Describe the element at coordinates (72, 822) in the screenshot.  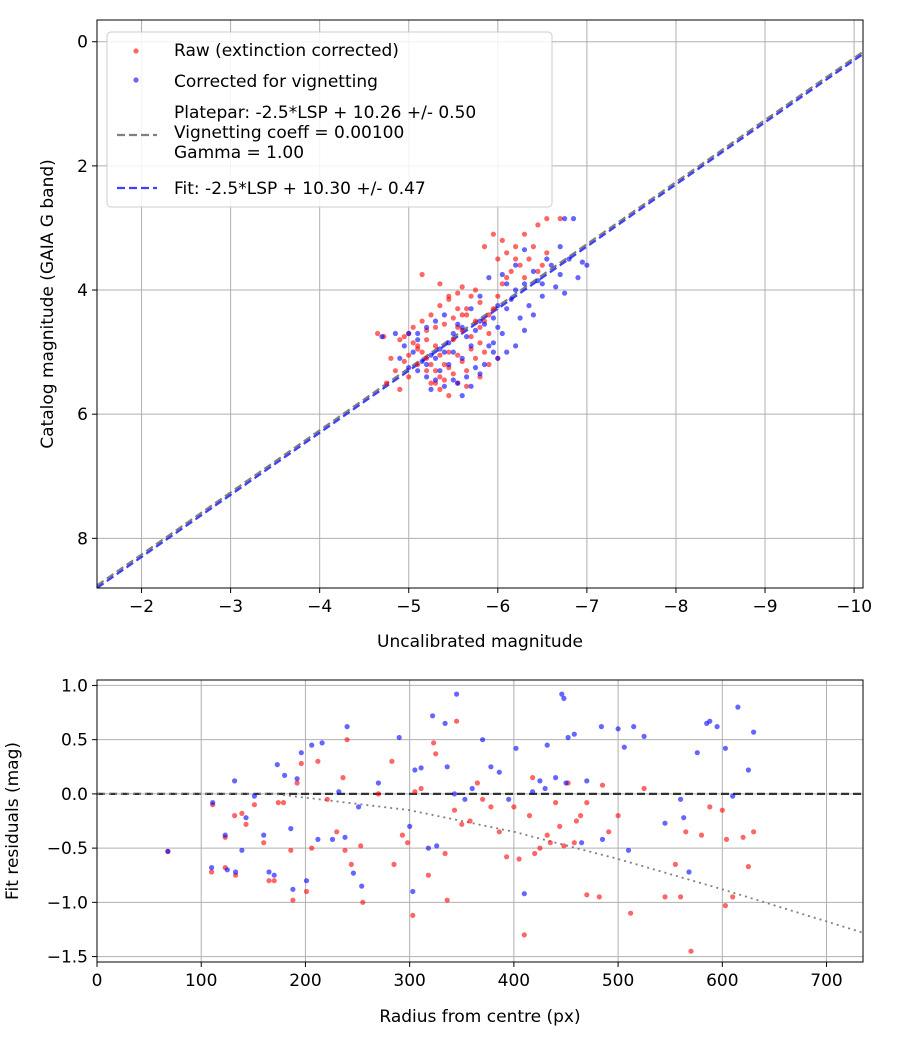
I see `bottom-y-ticks: −1.5 −1.0 −0.5 0.0 0.5 1.0` at that location.